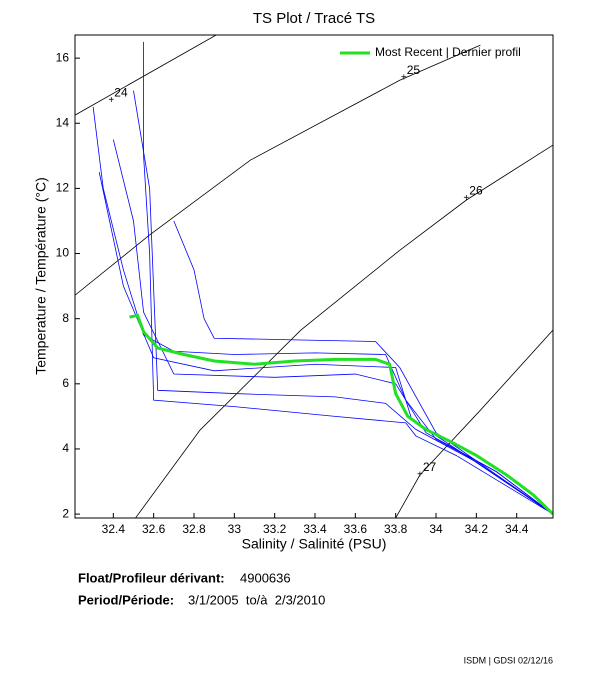 Image resolution: width=611 pixels, height=675 pixels. I want to click on x-tick-label: 32.8, so click(194, 529).